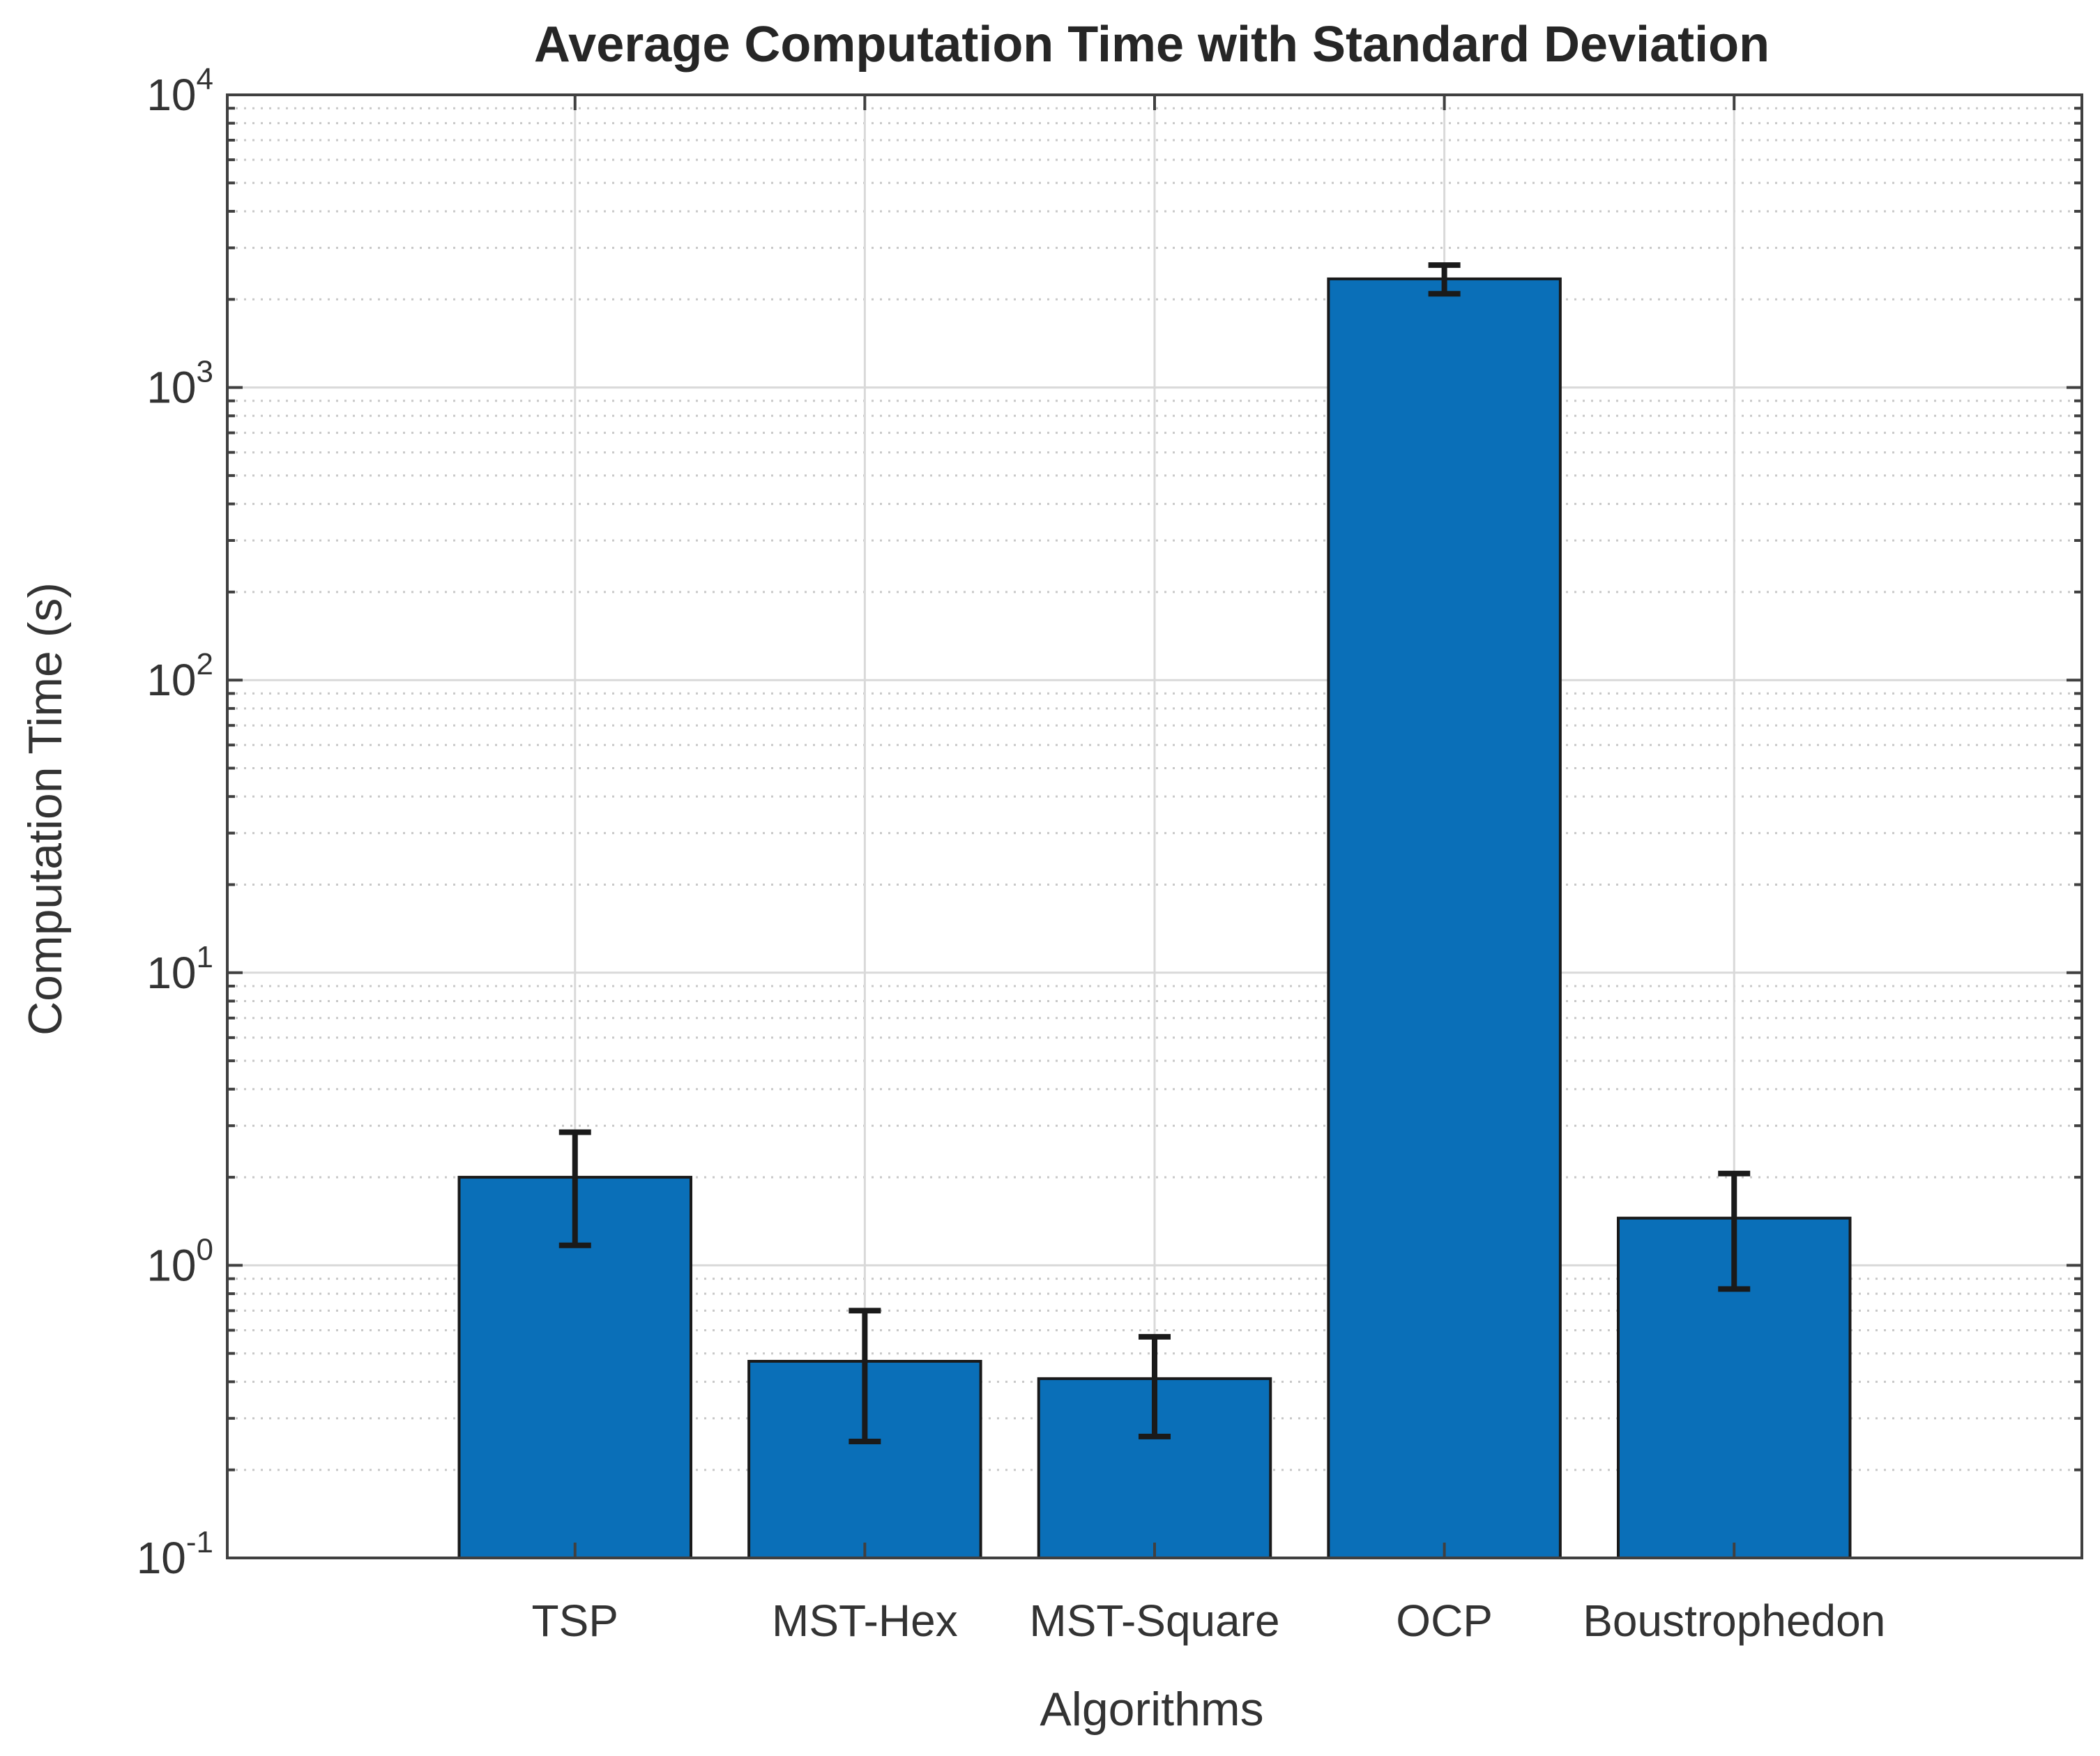 The width and height of the screenshot is (2100, 1756). Describe the element at coordinates (865, 1621) in the screenshot. I see `x-tick-label: MST-Hex` at that location.